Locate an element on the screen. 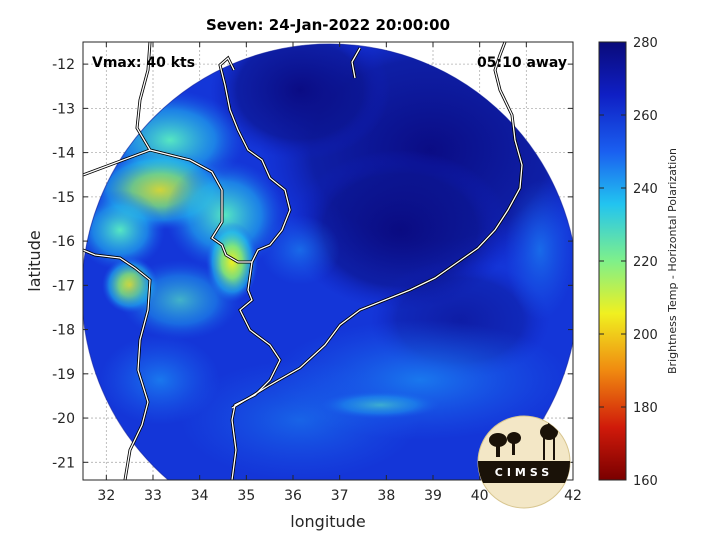 The image size is (720, 540). colorbar-tick-label: 240 is located at coordinates (645, 189).